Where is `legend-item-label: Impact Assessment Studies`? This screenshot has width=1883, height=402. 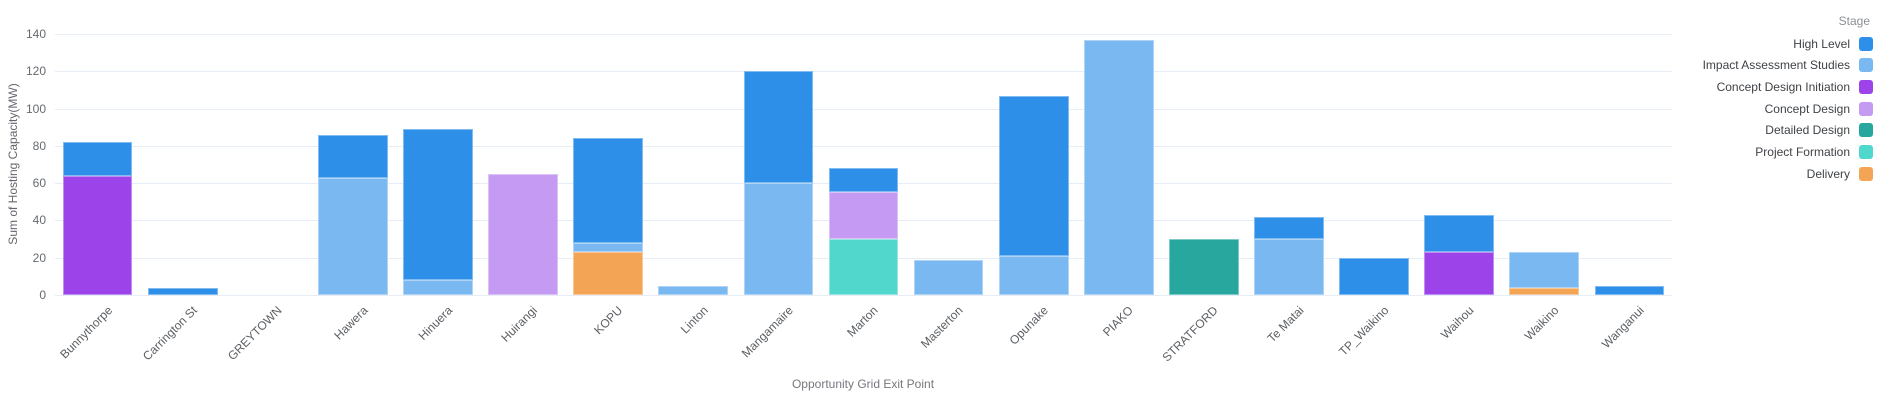 legend-item-label: Impact Assessment Studies is located at coordinates (1776, 65).